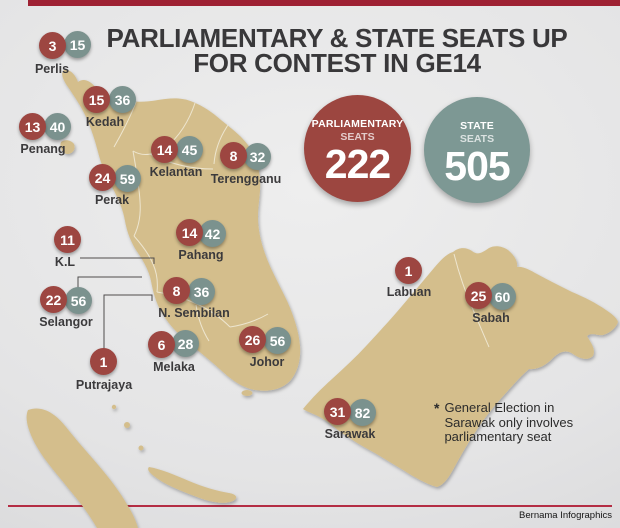 Image resolution: width=620 pixels, height=528 pixels. Describe the element at coordinates (161, 344) in the screenshot. I see `badge-melaka-parliamentary: 6` at that location.